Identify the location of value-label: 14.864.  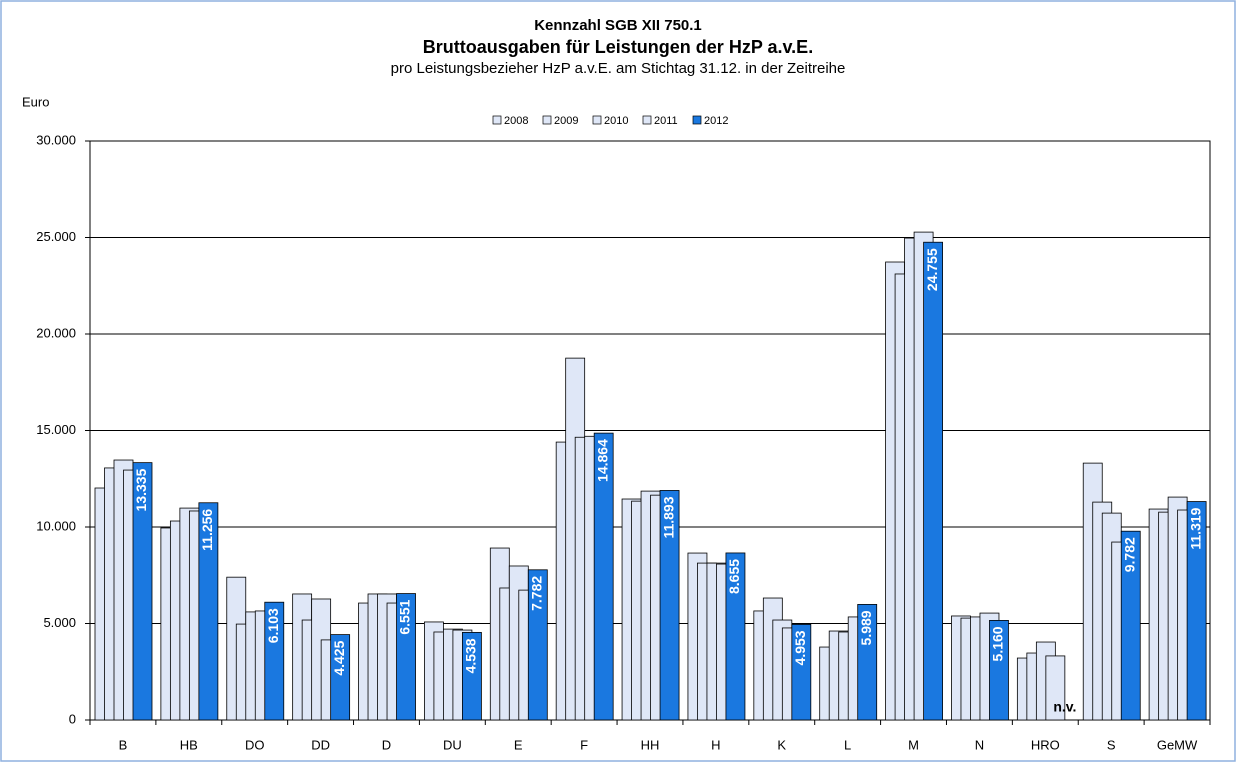
(602, 460).